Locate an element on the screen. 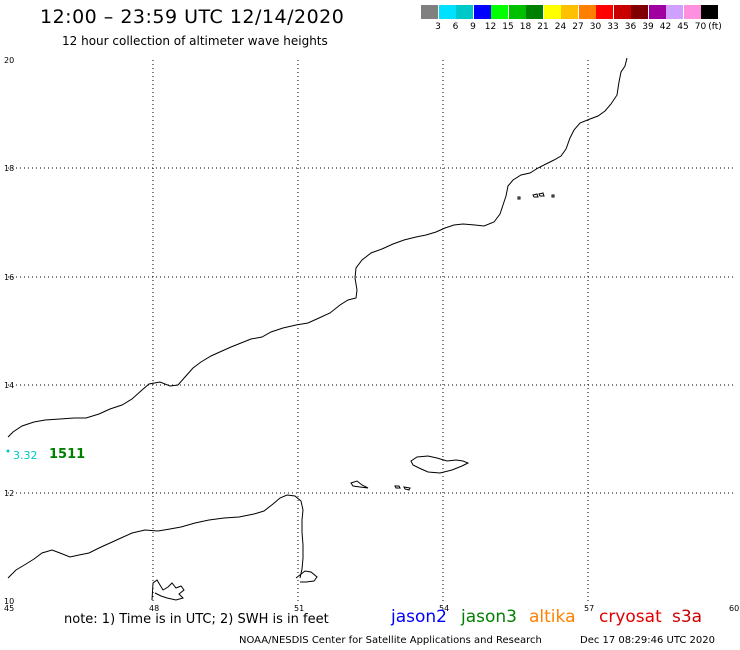  lon-label: 54 is located at coordinates (444, 608).